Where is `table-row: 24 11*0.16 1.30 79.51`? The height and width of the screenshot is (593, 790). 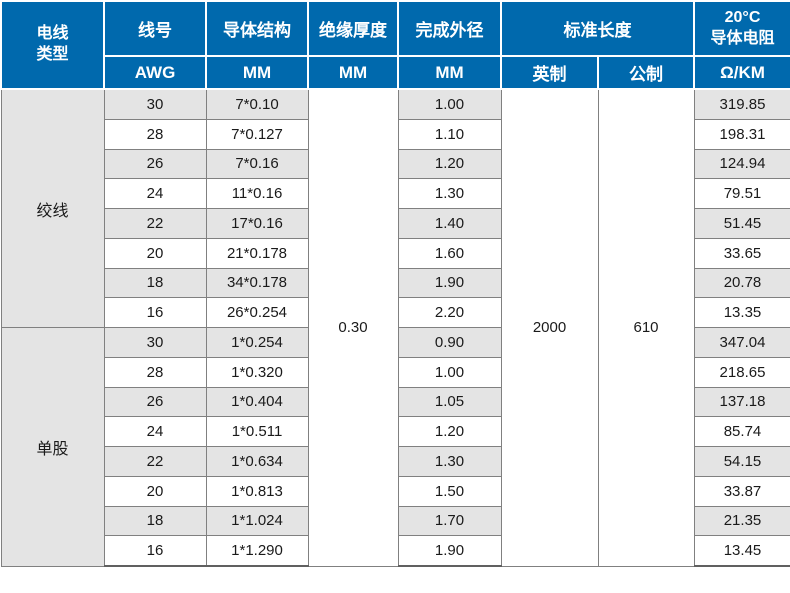 table-row: 24 11*0.16 1.30 79.51 is located at coordinates (395, 193).